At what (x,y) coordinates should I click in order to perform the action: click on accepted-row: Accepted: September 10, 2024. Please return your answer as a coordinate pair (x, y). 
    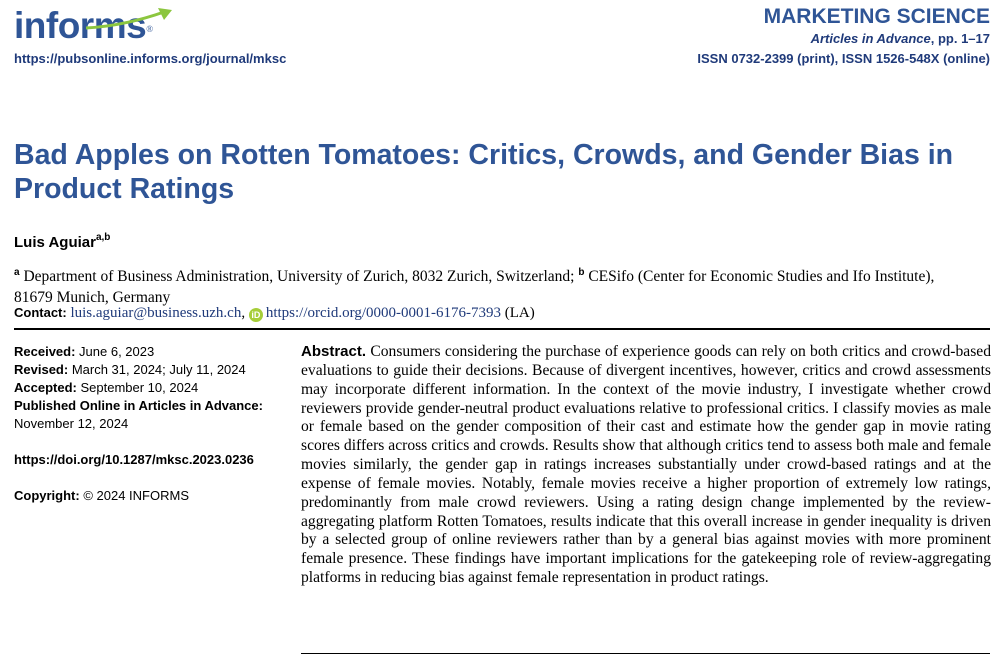
    Looking at the image, I should click on (144, 388).